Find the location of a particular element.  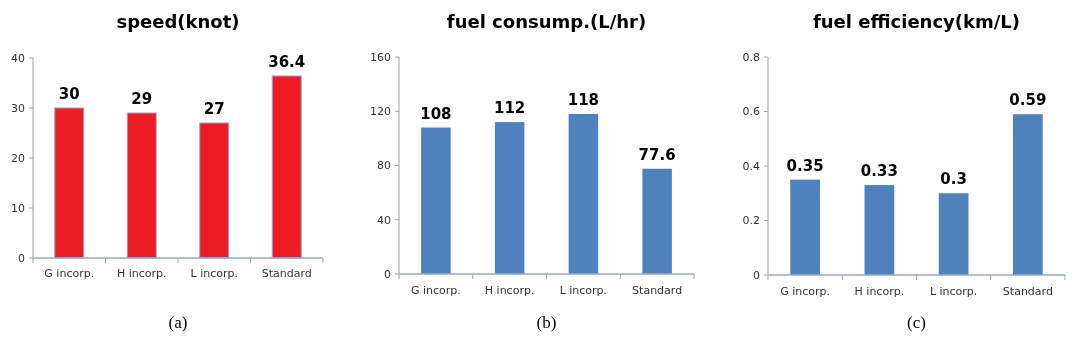

data-label: 0.3 is located at coordinates (953, 179).